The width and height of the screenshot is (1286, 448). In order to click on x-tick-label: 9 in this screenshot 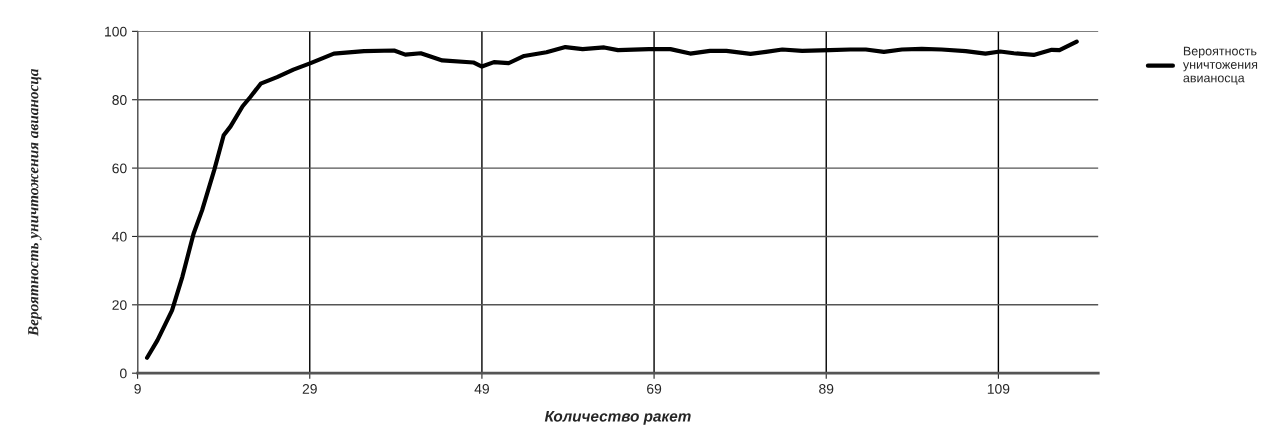, I will do `click(137, 388)`.